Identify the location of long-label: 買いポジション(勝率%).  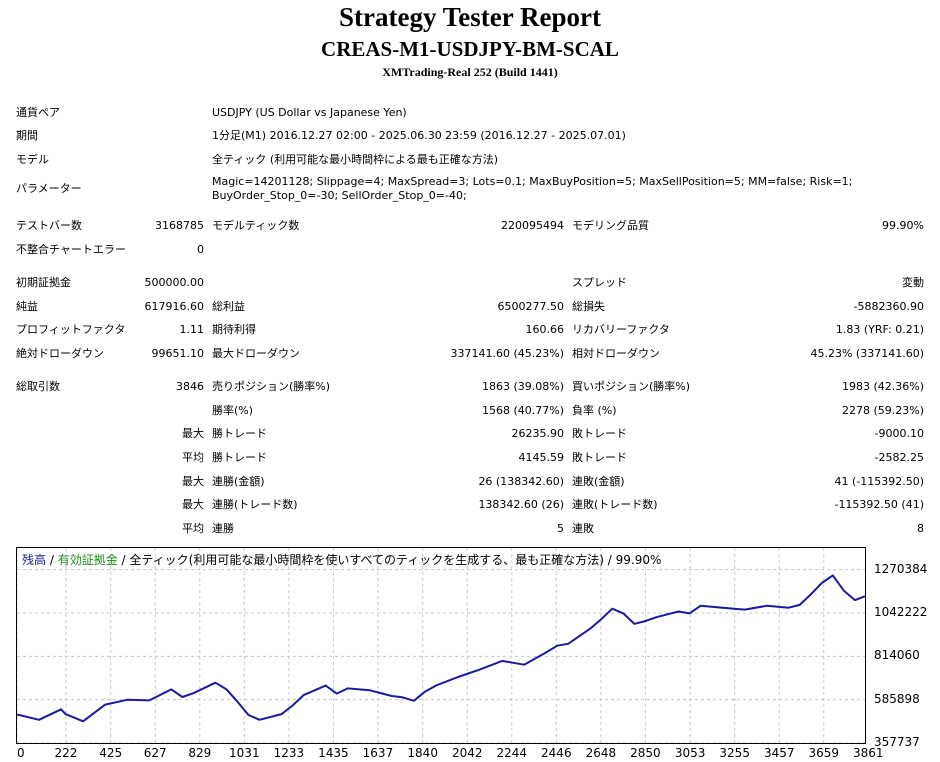
(631, 386).